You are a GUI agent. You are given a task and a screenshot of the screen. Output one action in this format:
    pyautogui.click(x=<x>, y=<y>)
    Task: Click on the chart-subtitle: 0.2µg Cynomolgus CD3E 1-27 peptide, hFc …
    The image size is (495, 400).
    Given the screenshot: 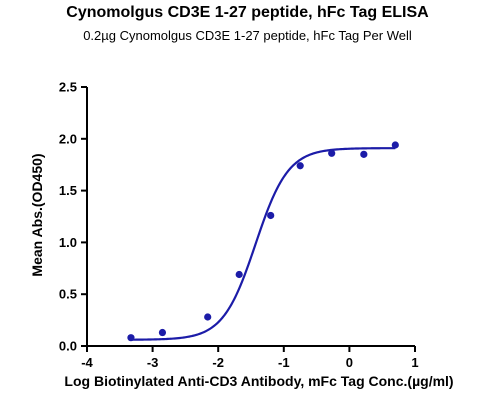 What is the action you would take?
    pyautogui.click(x=247, y=35)
    